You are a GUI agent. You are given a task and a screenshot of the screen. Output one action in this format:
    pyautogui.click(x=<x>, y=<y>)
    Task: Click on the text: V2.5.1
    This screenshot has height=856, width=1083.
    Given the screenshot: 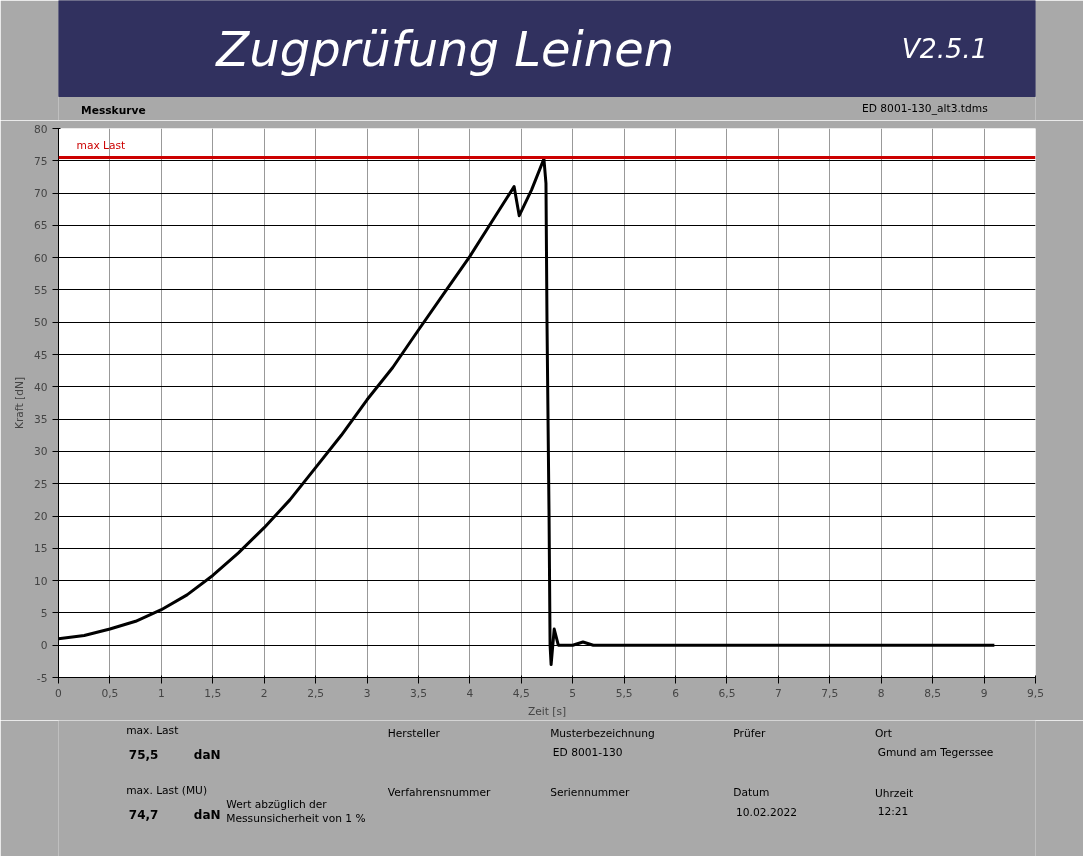 What is the action you would take?
    pyautogui.click(x=944, y=48)
    